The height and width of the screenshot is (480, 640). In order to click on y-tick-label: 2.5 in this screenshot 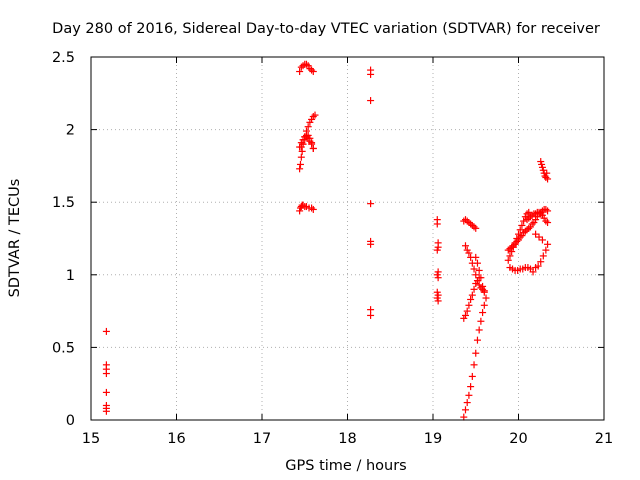, I will do `click(63, 58)`.